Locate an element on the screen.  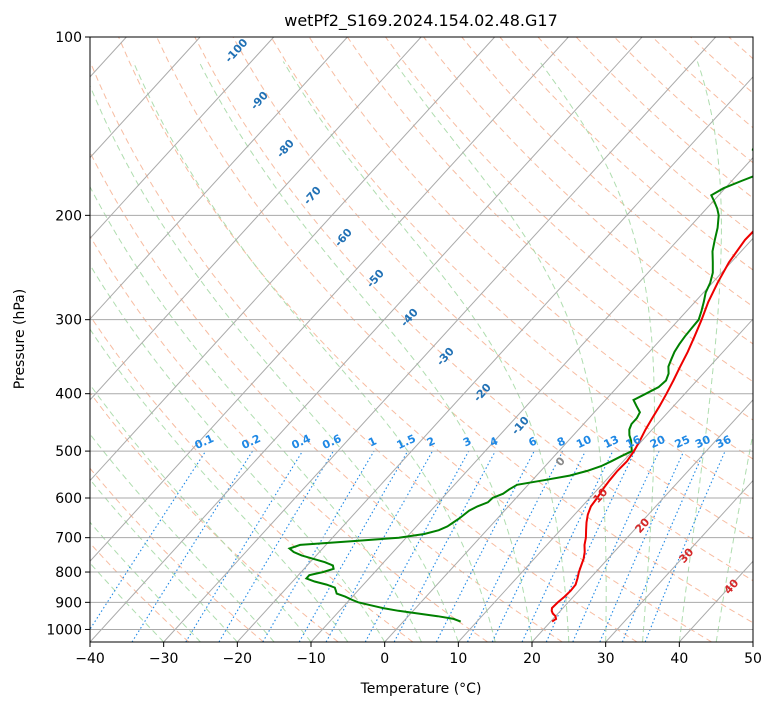
x-tick-label: 10 is located at coordinates (458, 659).